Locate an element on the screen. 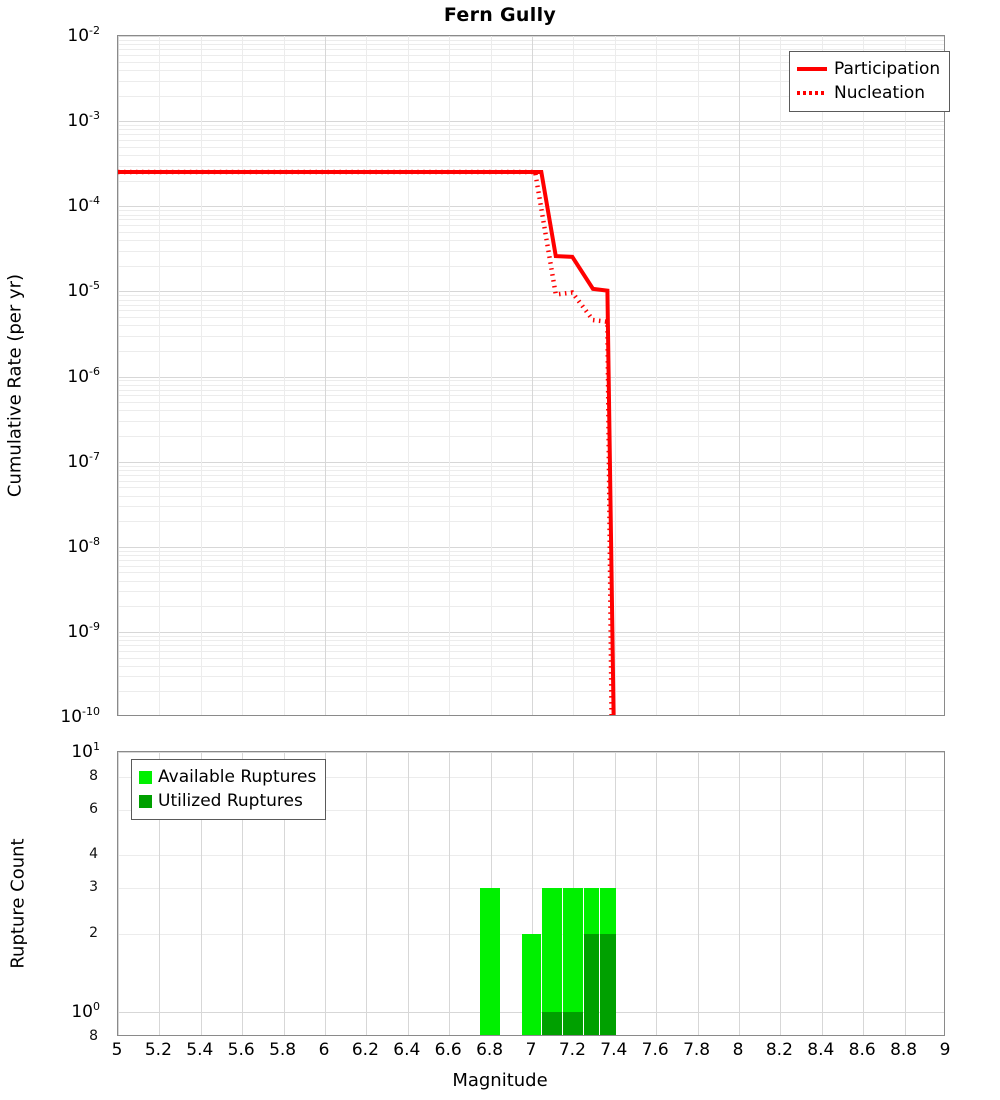 The image size is (1000, 1100). y-tick--3: 10⁻³ is located at coordinates (83, 120).